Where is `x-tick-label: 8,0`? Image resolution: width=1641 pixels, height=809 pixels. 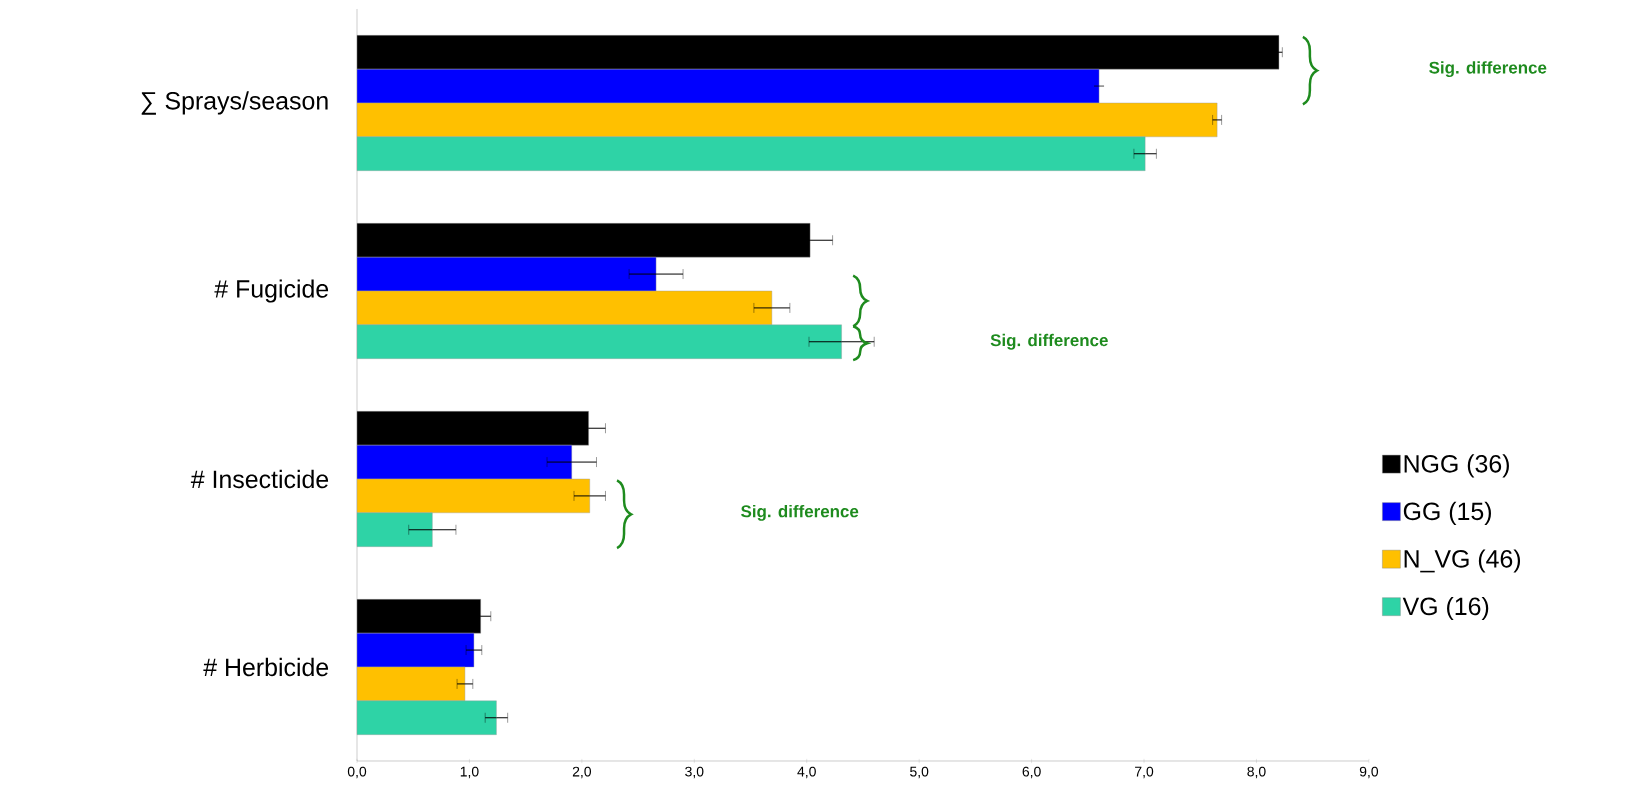 x-tick-label: 8,0 is located at coordinates (1256, 772).